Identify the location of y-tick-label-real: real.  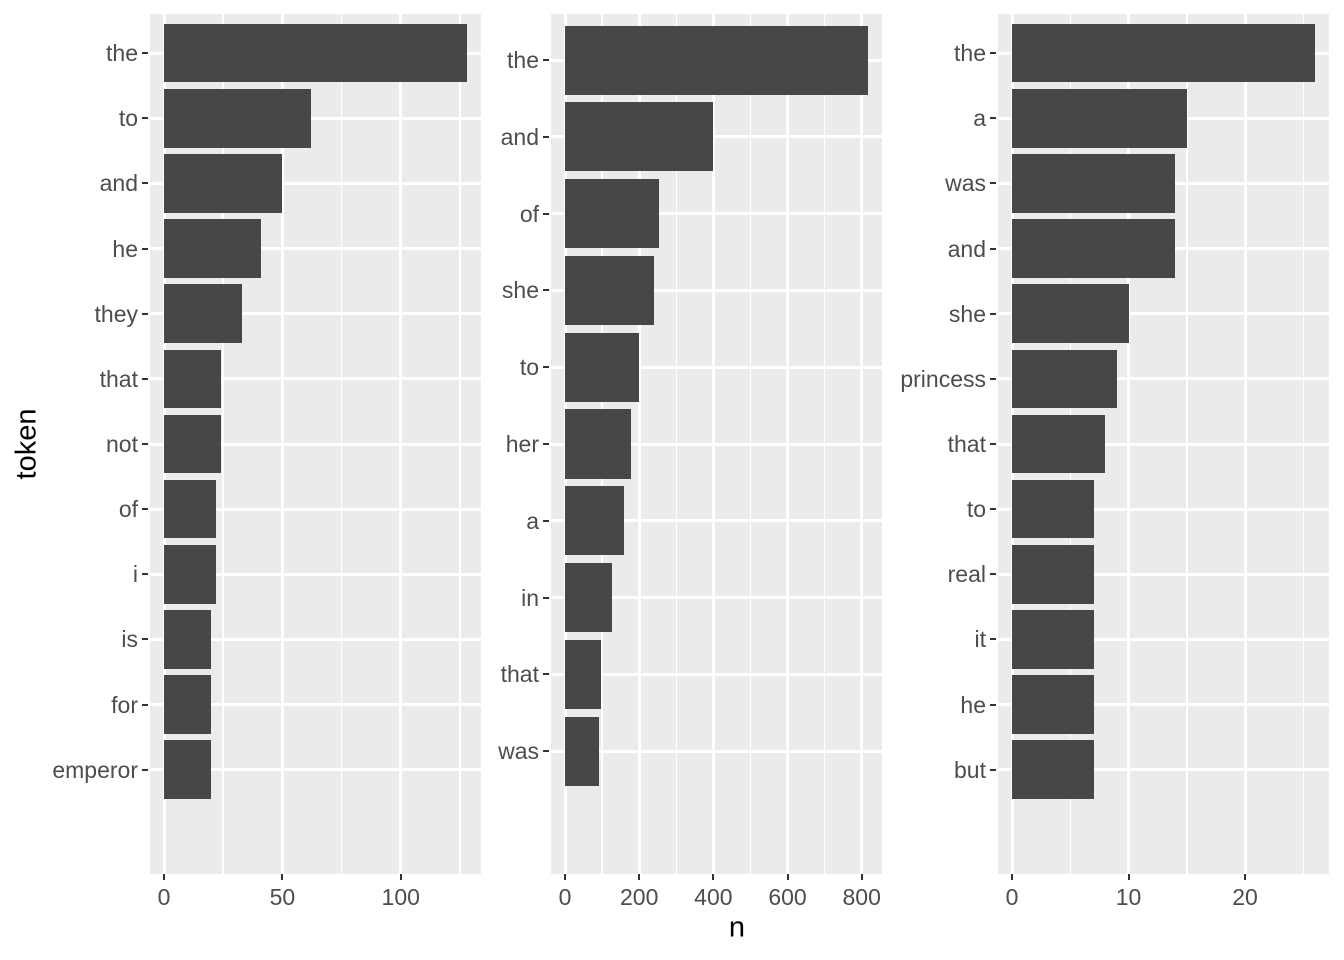
(966, 574).